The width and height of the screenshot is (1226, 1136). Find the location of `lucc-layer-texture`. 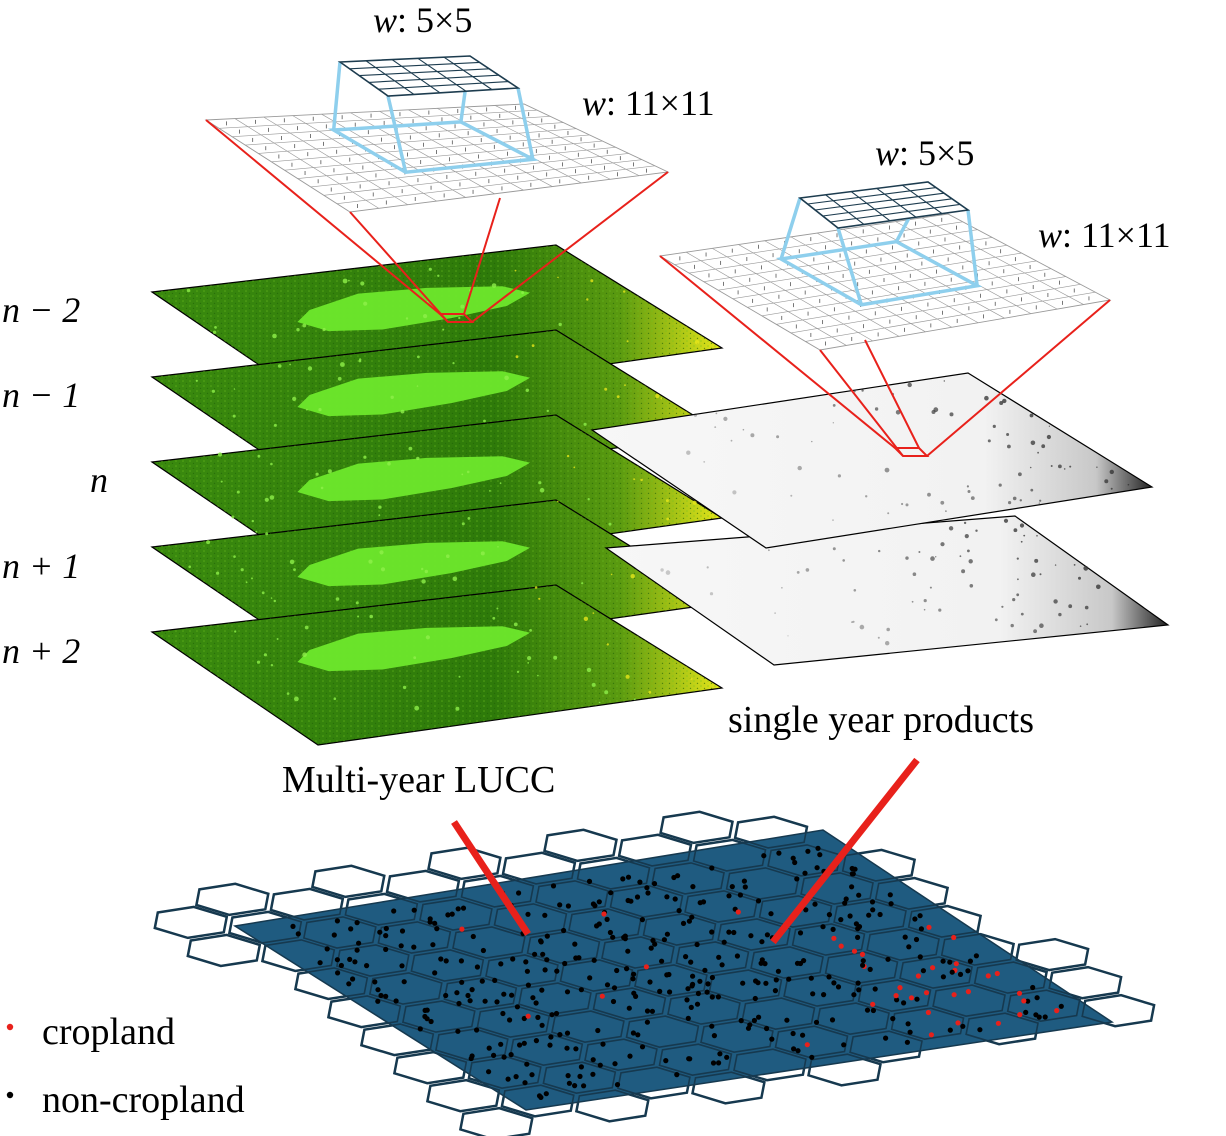

lucc-layer-texture is located at coordinates (437, 665).